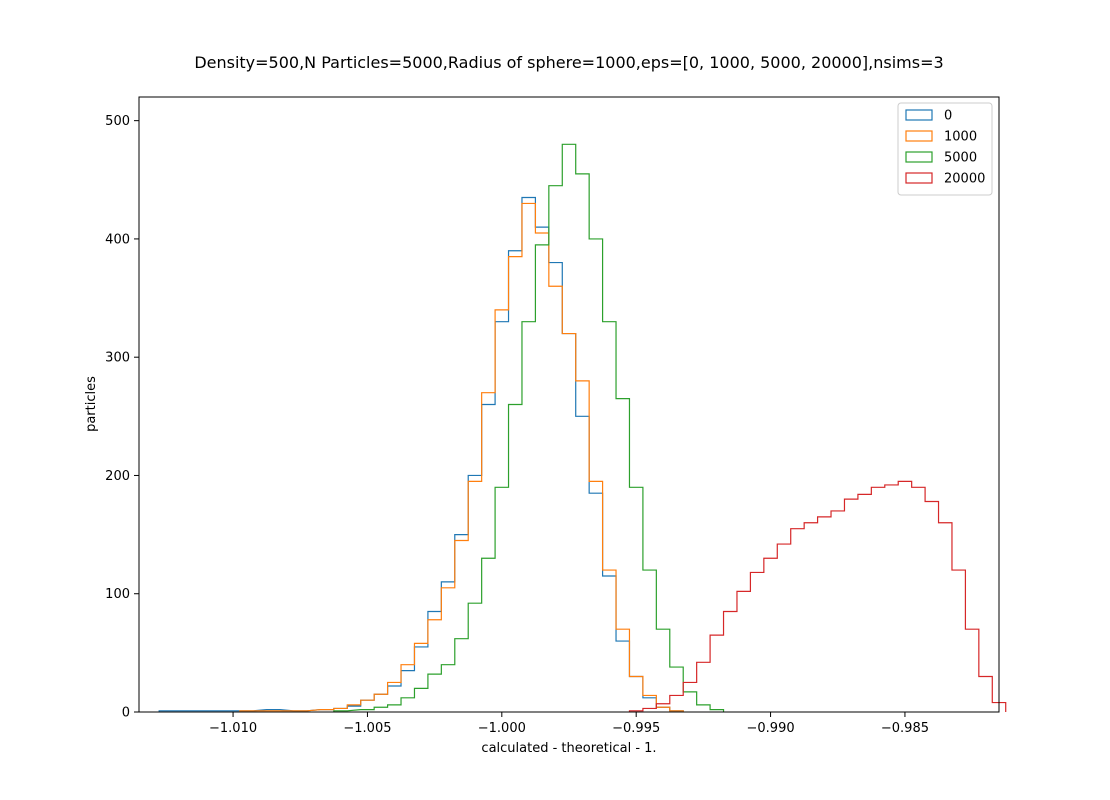 The image size is (1110, 800). Describe the element at coordinates (117, 358) in the screenshot. I see `y-tick-label: 300` at that location.